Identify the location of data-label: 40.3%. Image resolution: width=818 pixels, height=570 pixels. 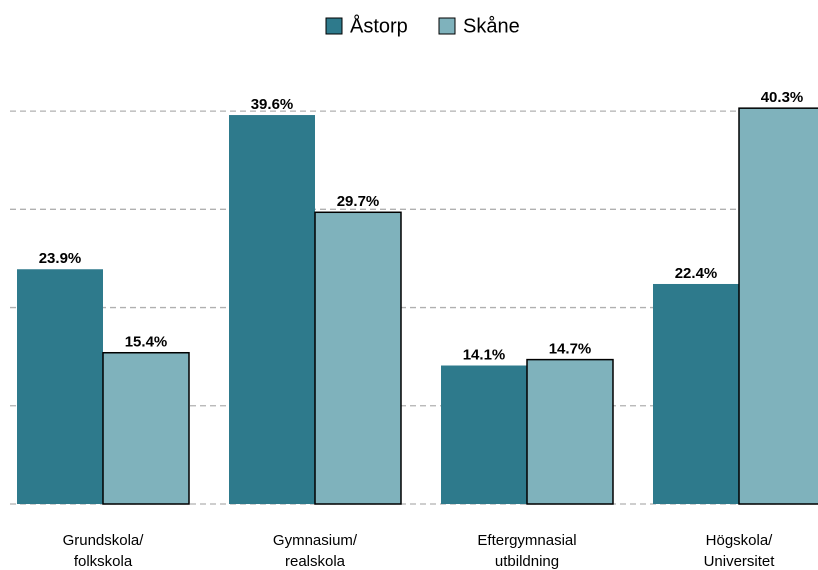
(782, 97).